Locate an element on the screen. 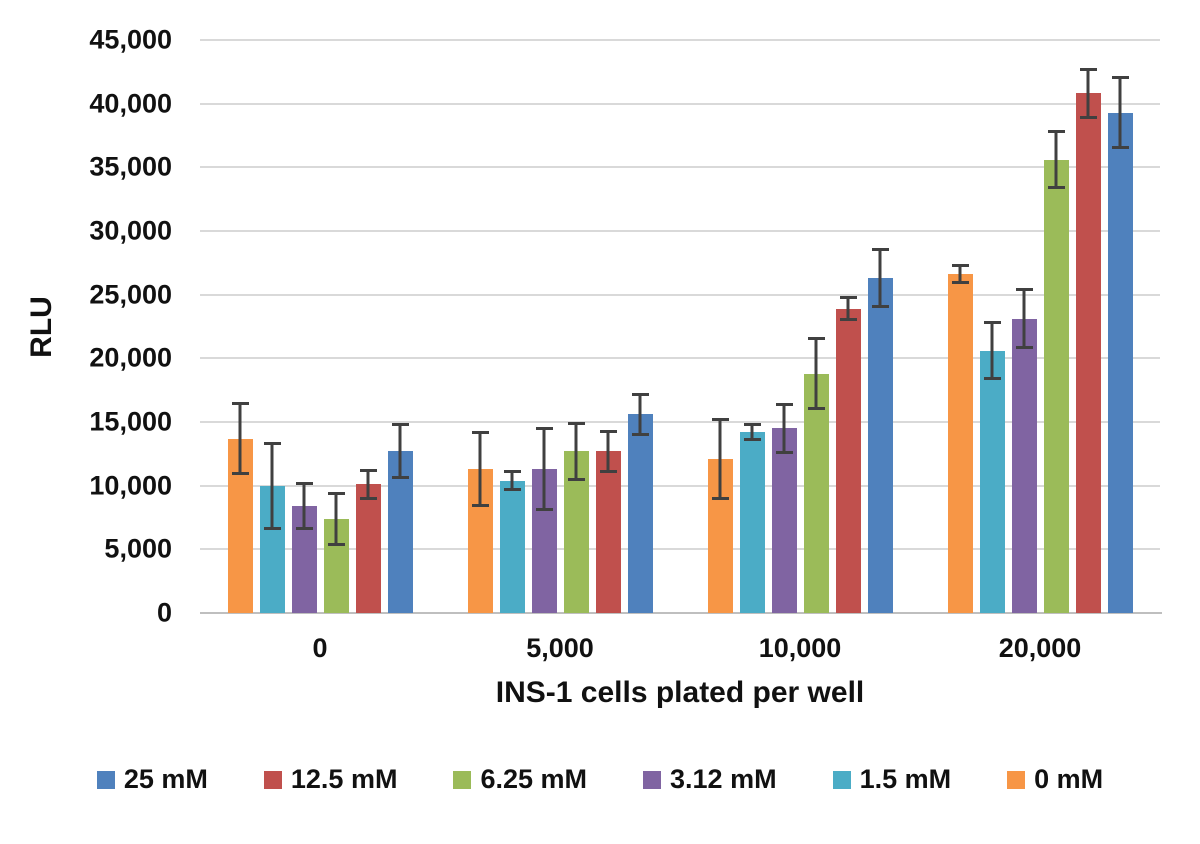  legend-label-1-5-mm: 1.5 mM is located at coordinates (905, 779).